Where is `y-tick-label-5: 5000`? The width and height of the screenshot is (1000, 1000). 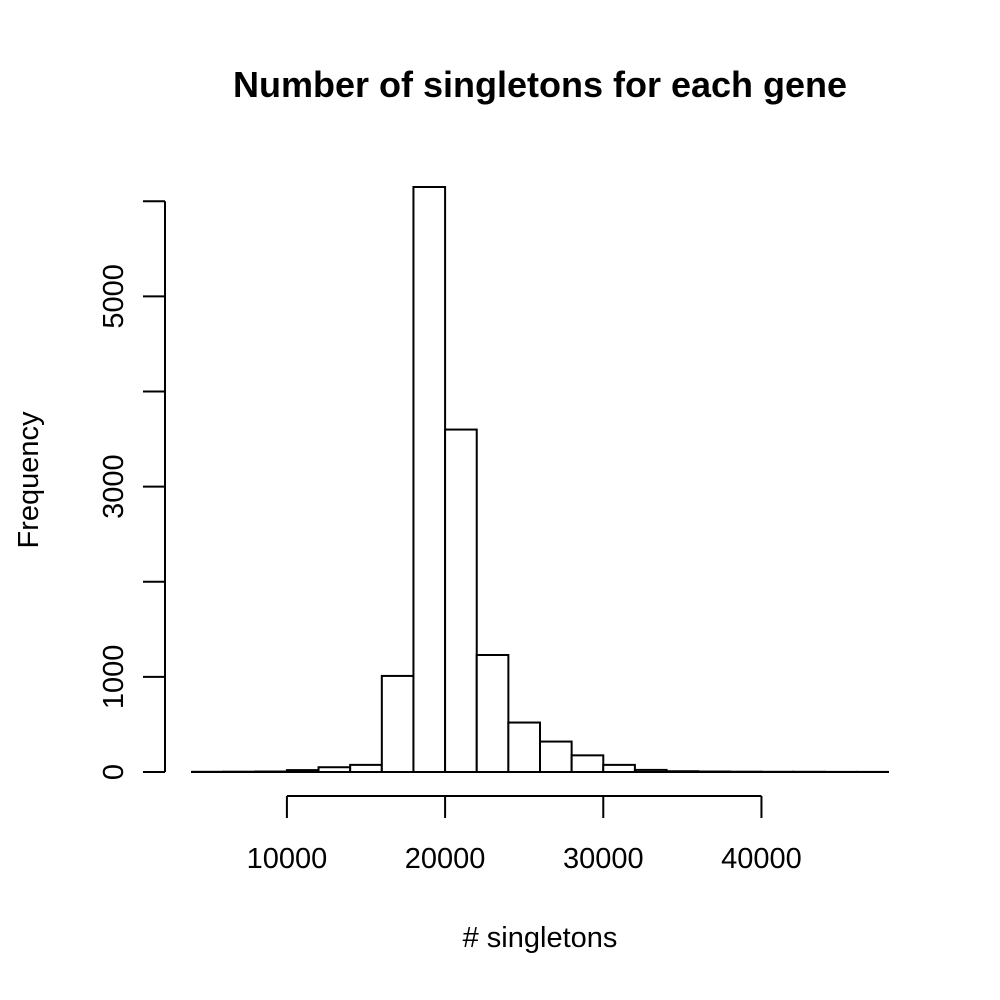 y-tick-label-5: 5000 is located at coordinates (114, 296).